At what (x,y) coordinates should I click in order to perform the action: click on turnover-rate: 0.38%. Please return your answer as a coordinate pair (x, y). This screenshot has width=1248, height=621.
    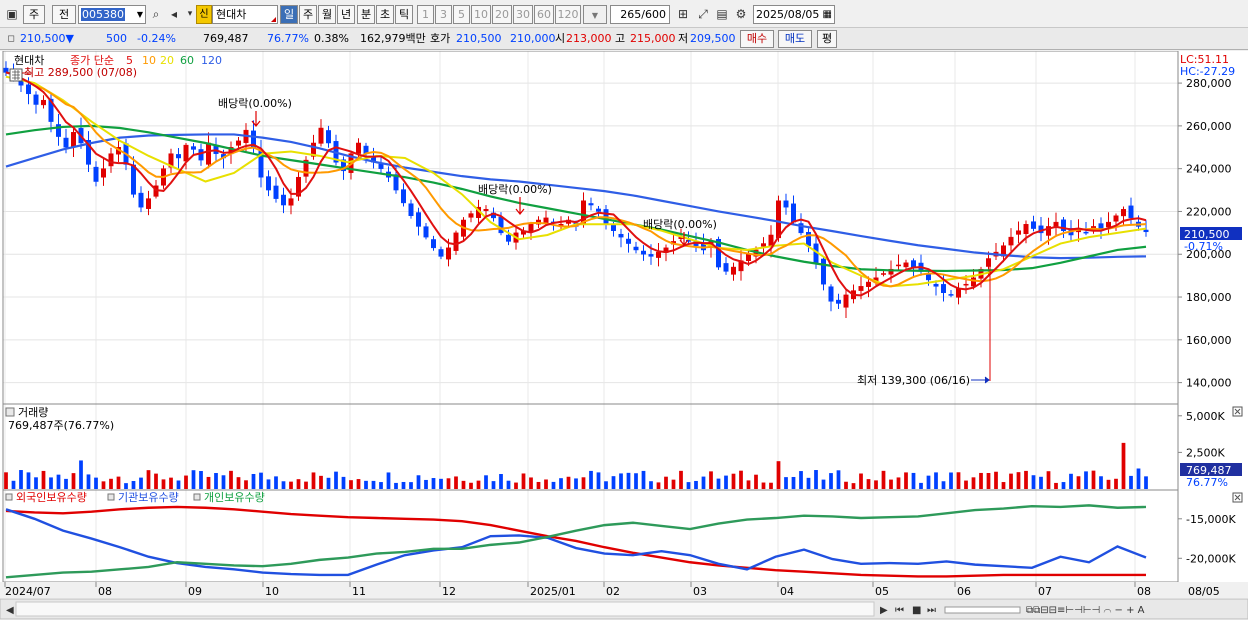
    Looking at the image, I should click on (331, 38).